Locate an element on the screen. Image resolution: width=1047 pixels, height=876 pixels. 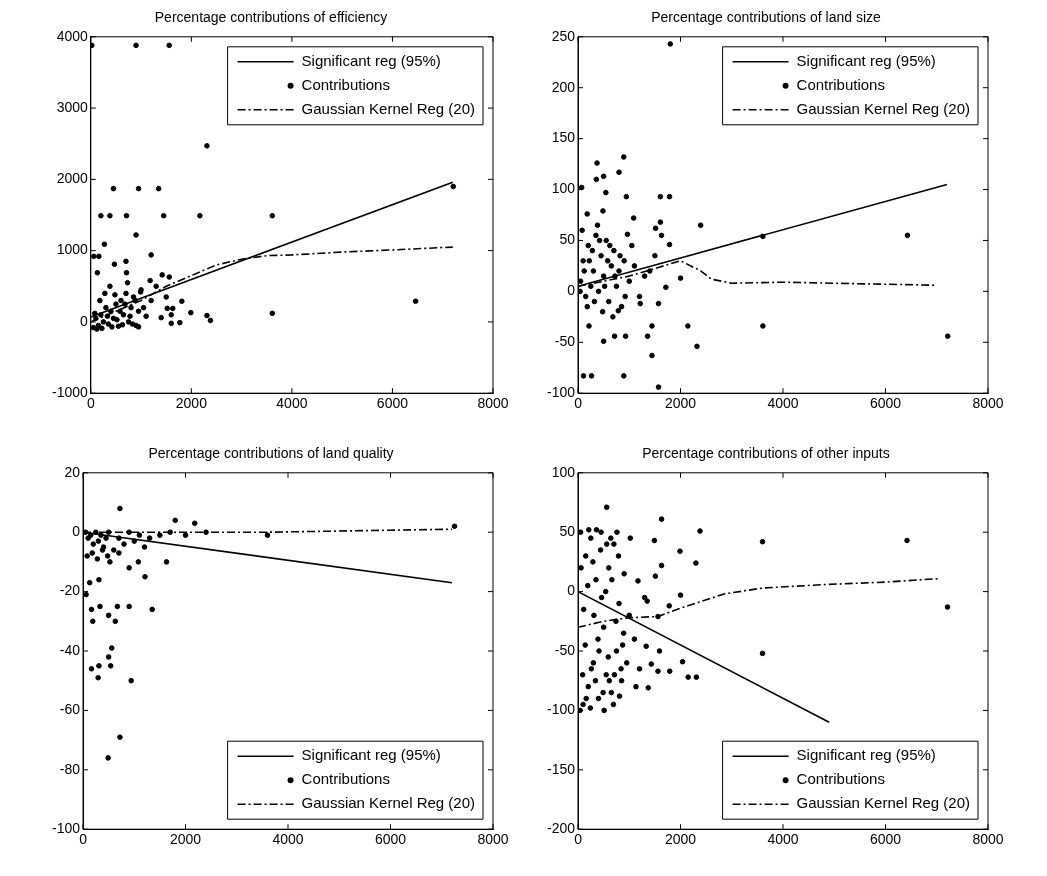
y-tick-label: 150 is located at coordinates (563, 137).